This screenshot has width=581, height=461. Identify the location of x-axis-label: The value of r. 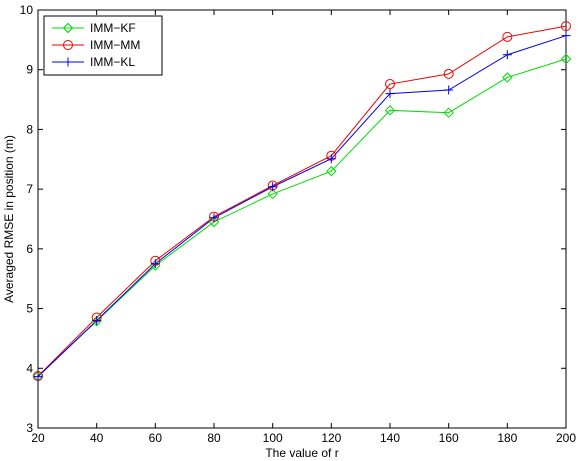
(301, 453).